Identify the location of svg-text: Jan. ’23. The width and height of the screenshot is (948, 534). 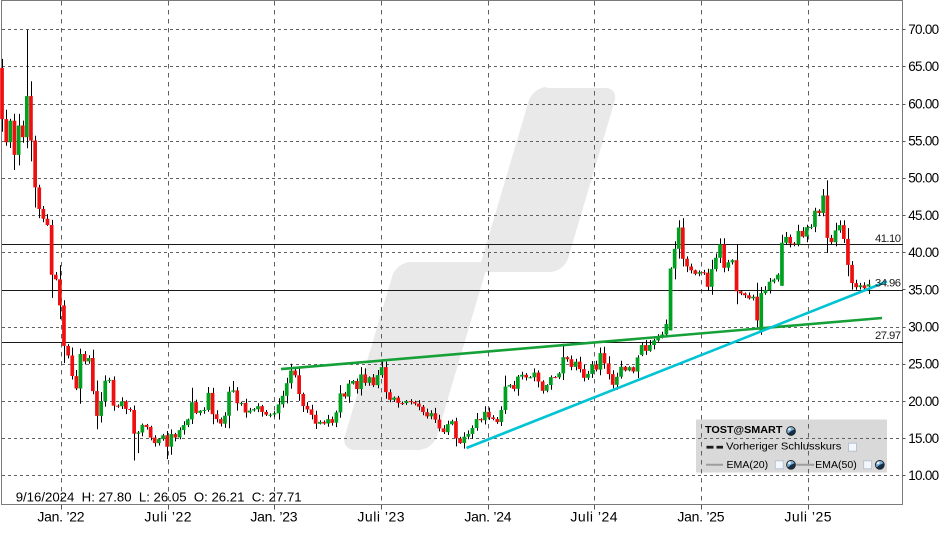
(273, 517).